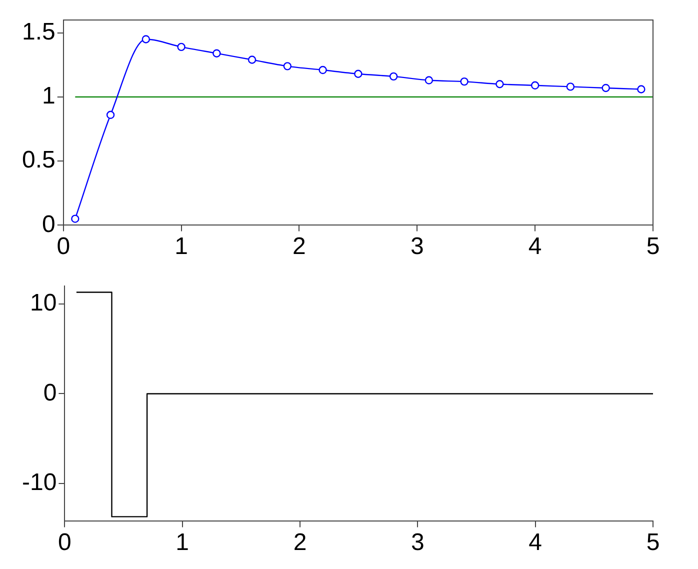  What do you see at coordinates (43, 303) in the screenshot?
I see `y-tick-label: 10` at bounding box center [43, 303].